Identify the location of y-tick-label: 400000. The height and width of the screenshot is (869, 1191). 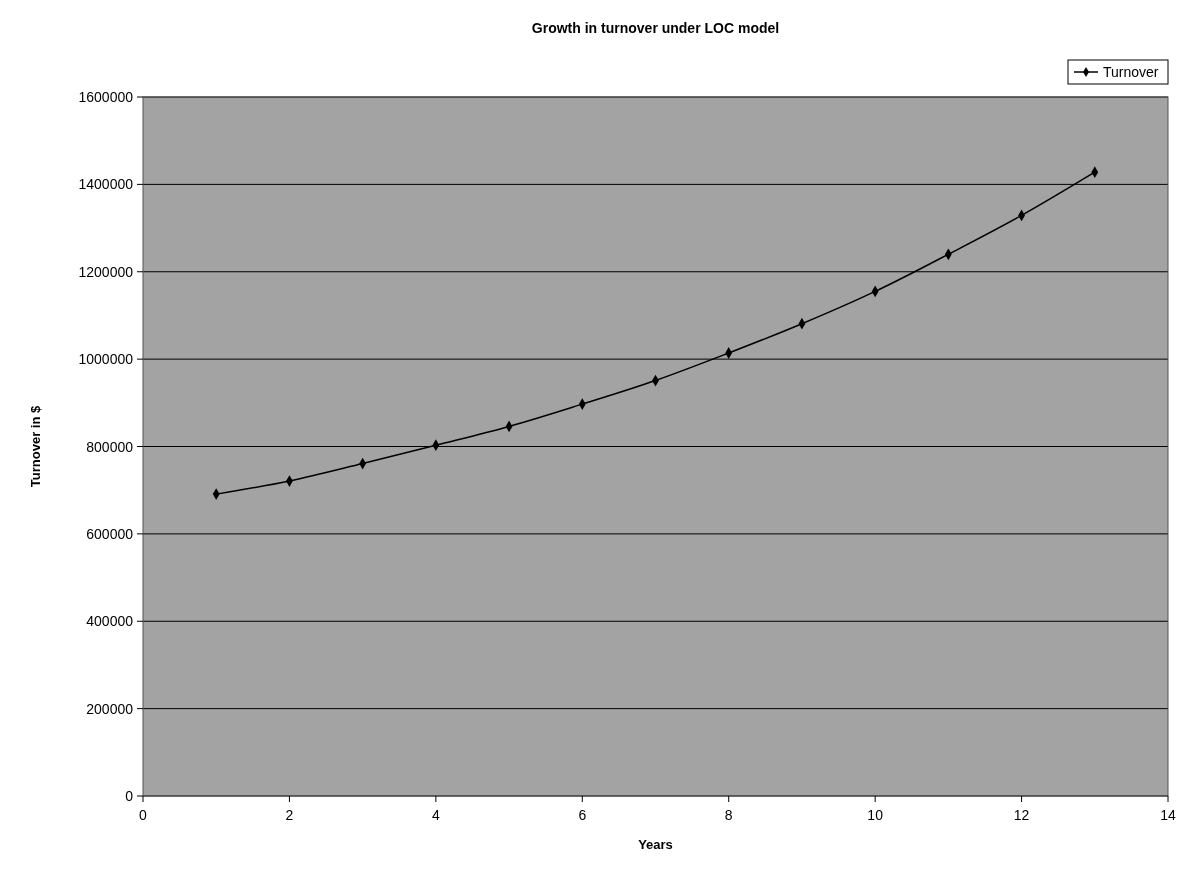
(110, 621).